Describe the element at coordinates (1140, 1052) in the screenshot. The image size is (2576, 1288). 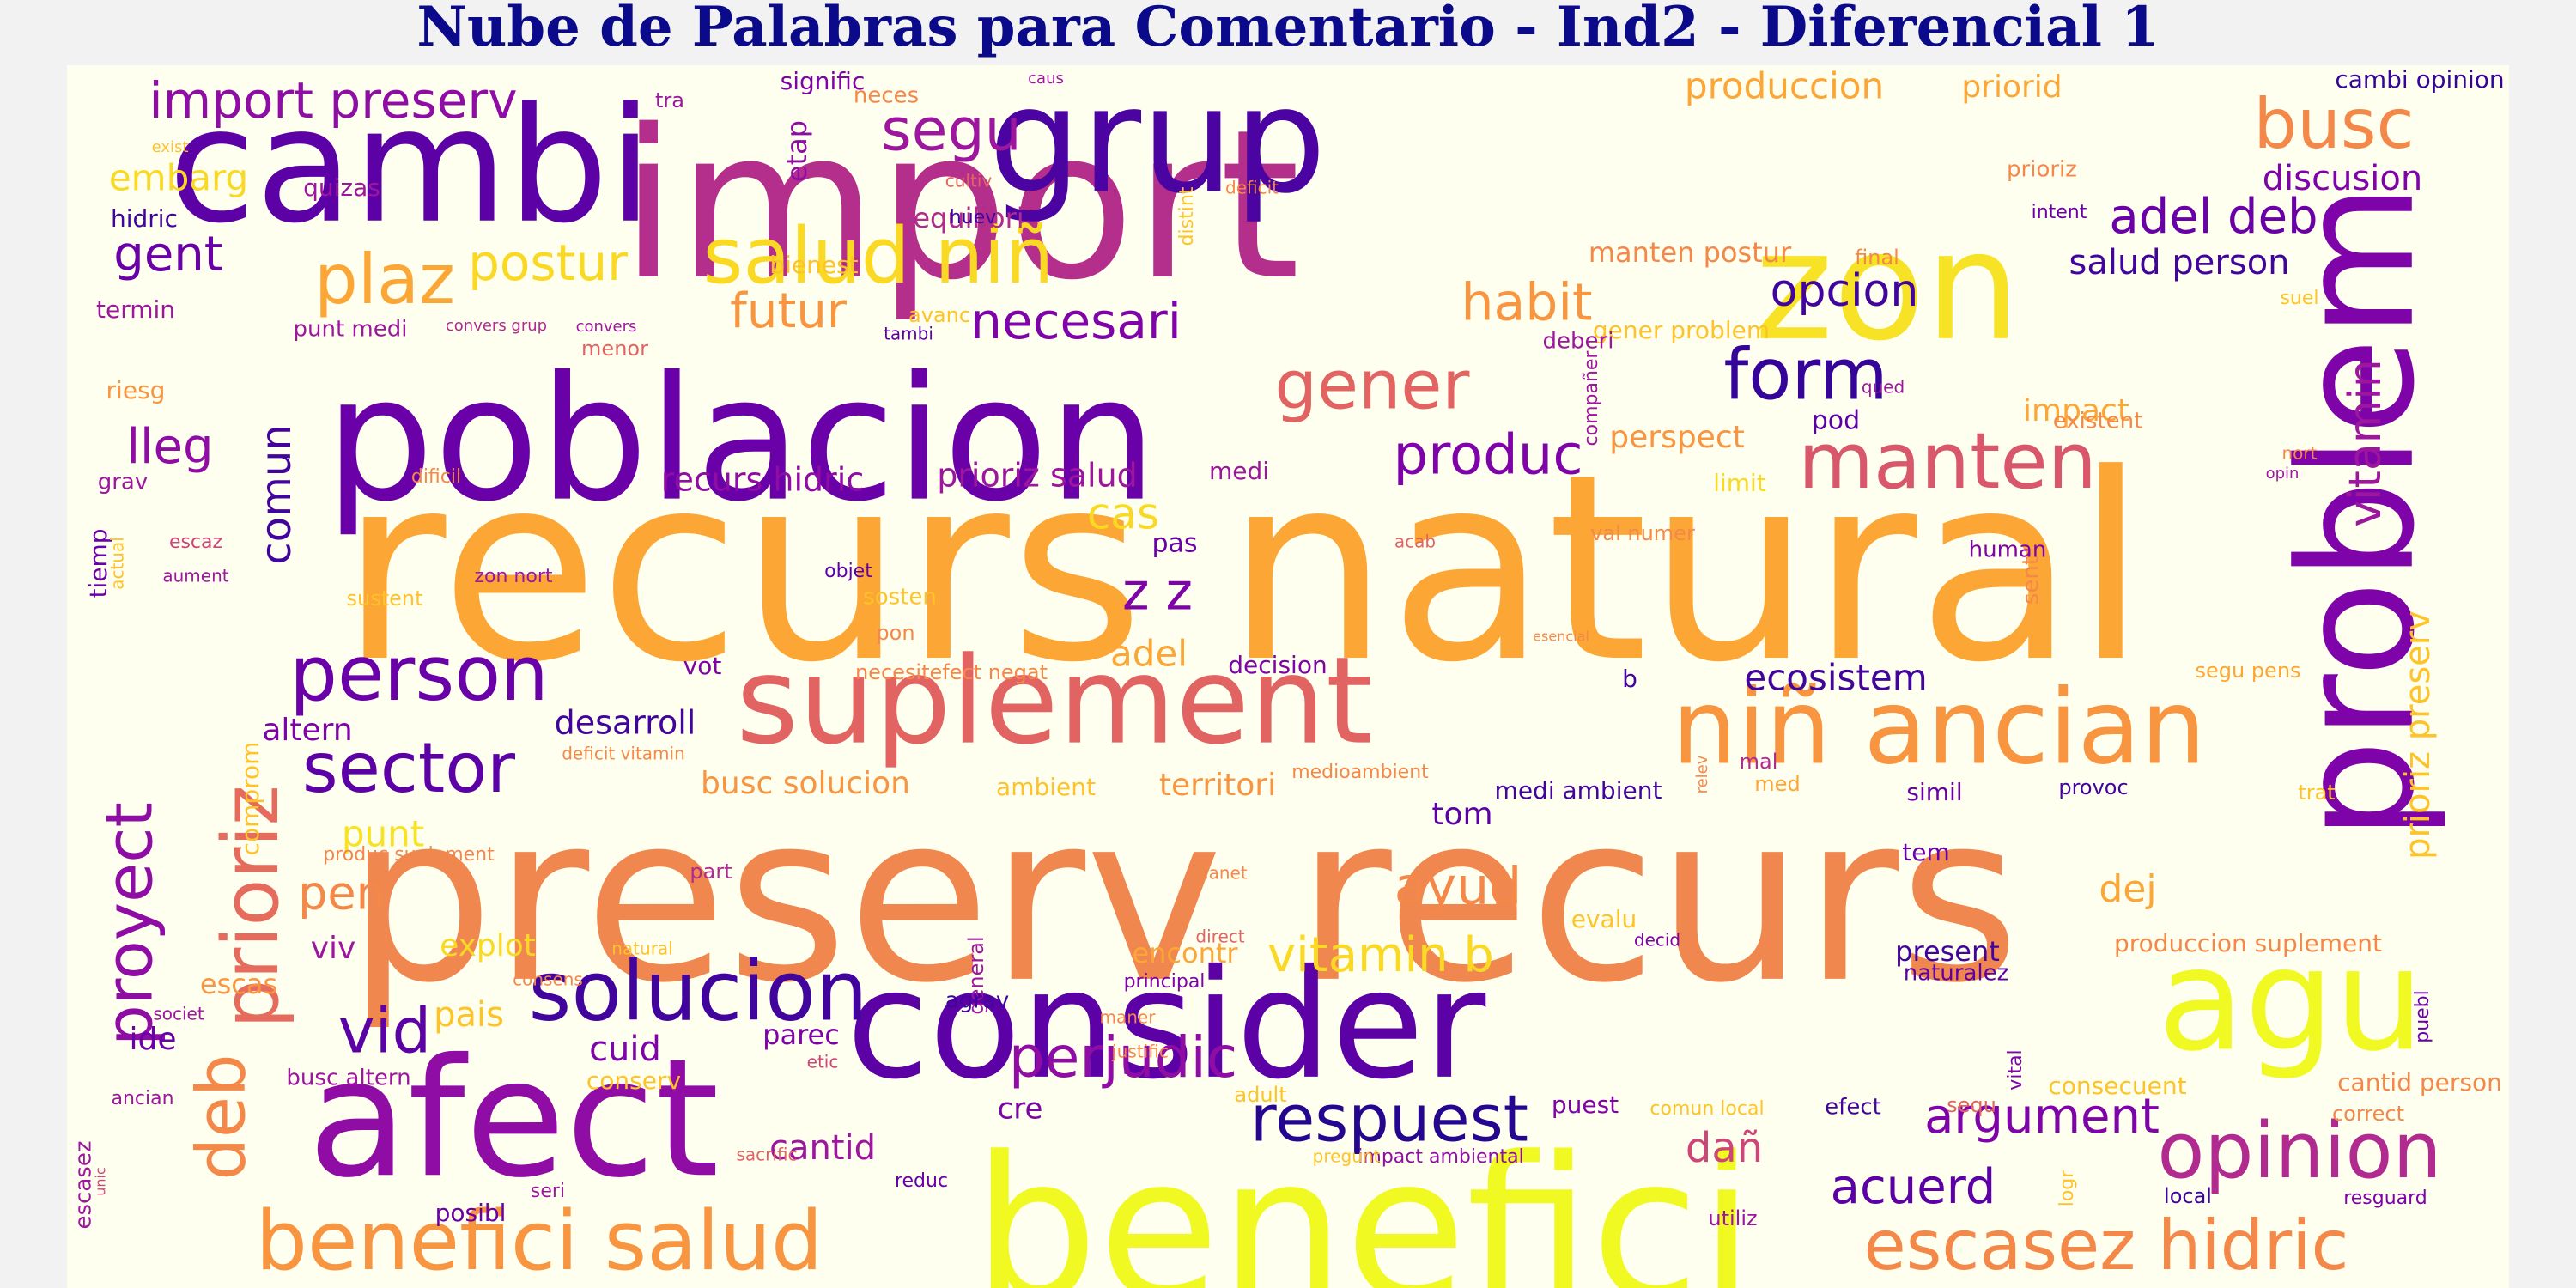
I see `word-justific: justific` at that location.